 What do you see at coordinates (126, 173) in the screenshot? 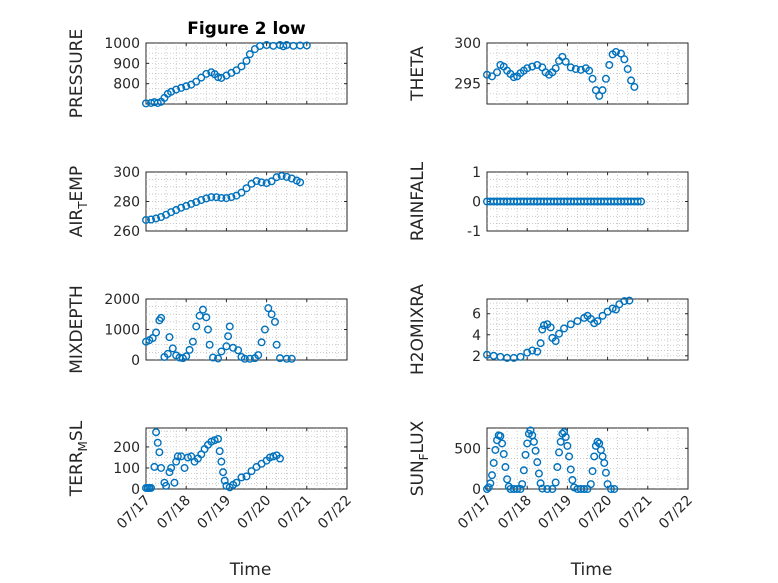
I see `y-tick-label: 300` at bounding box center [126, 173].